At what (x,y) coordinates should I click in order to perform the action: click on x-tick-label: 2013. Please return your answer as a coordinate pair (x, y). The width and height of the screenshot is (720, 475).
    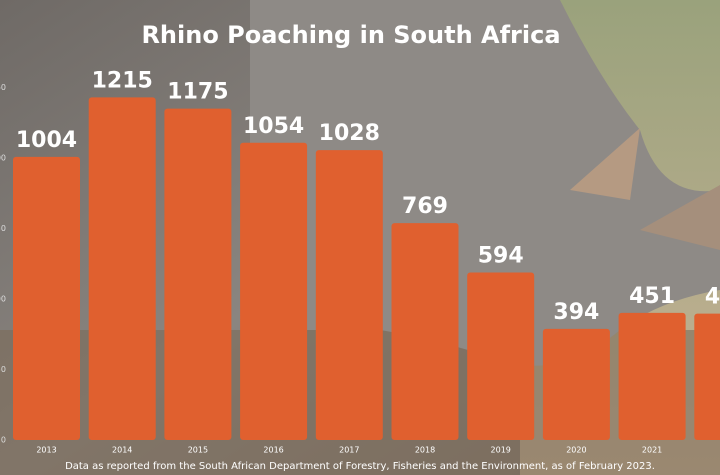
    Looking at the image, I should click on (46, 450).